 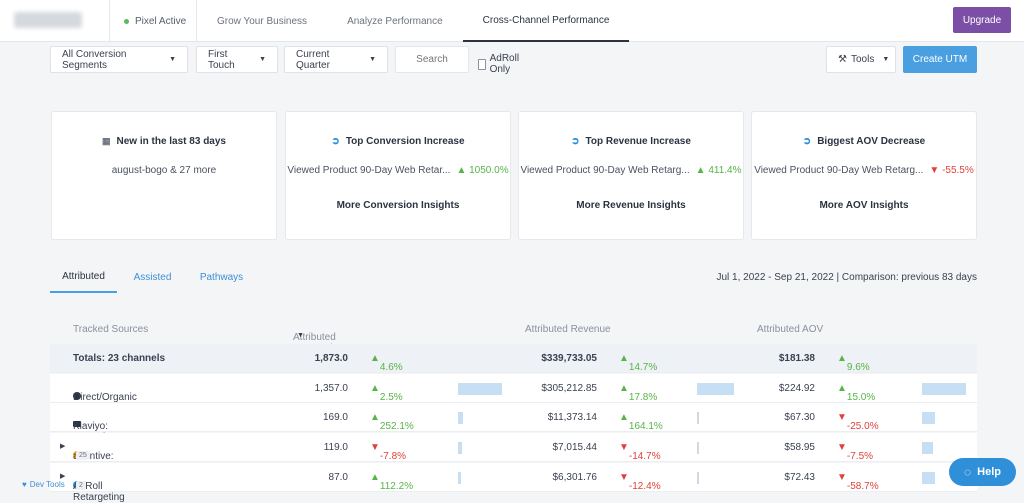 What do you see at coordinates (161, 21) in the screenshot?
I see `pixel-status-label: Pixel Active` at bounding box center [161, 21].